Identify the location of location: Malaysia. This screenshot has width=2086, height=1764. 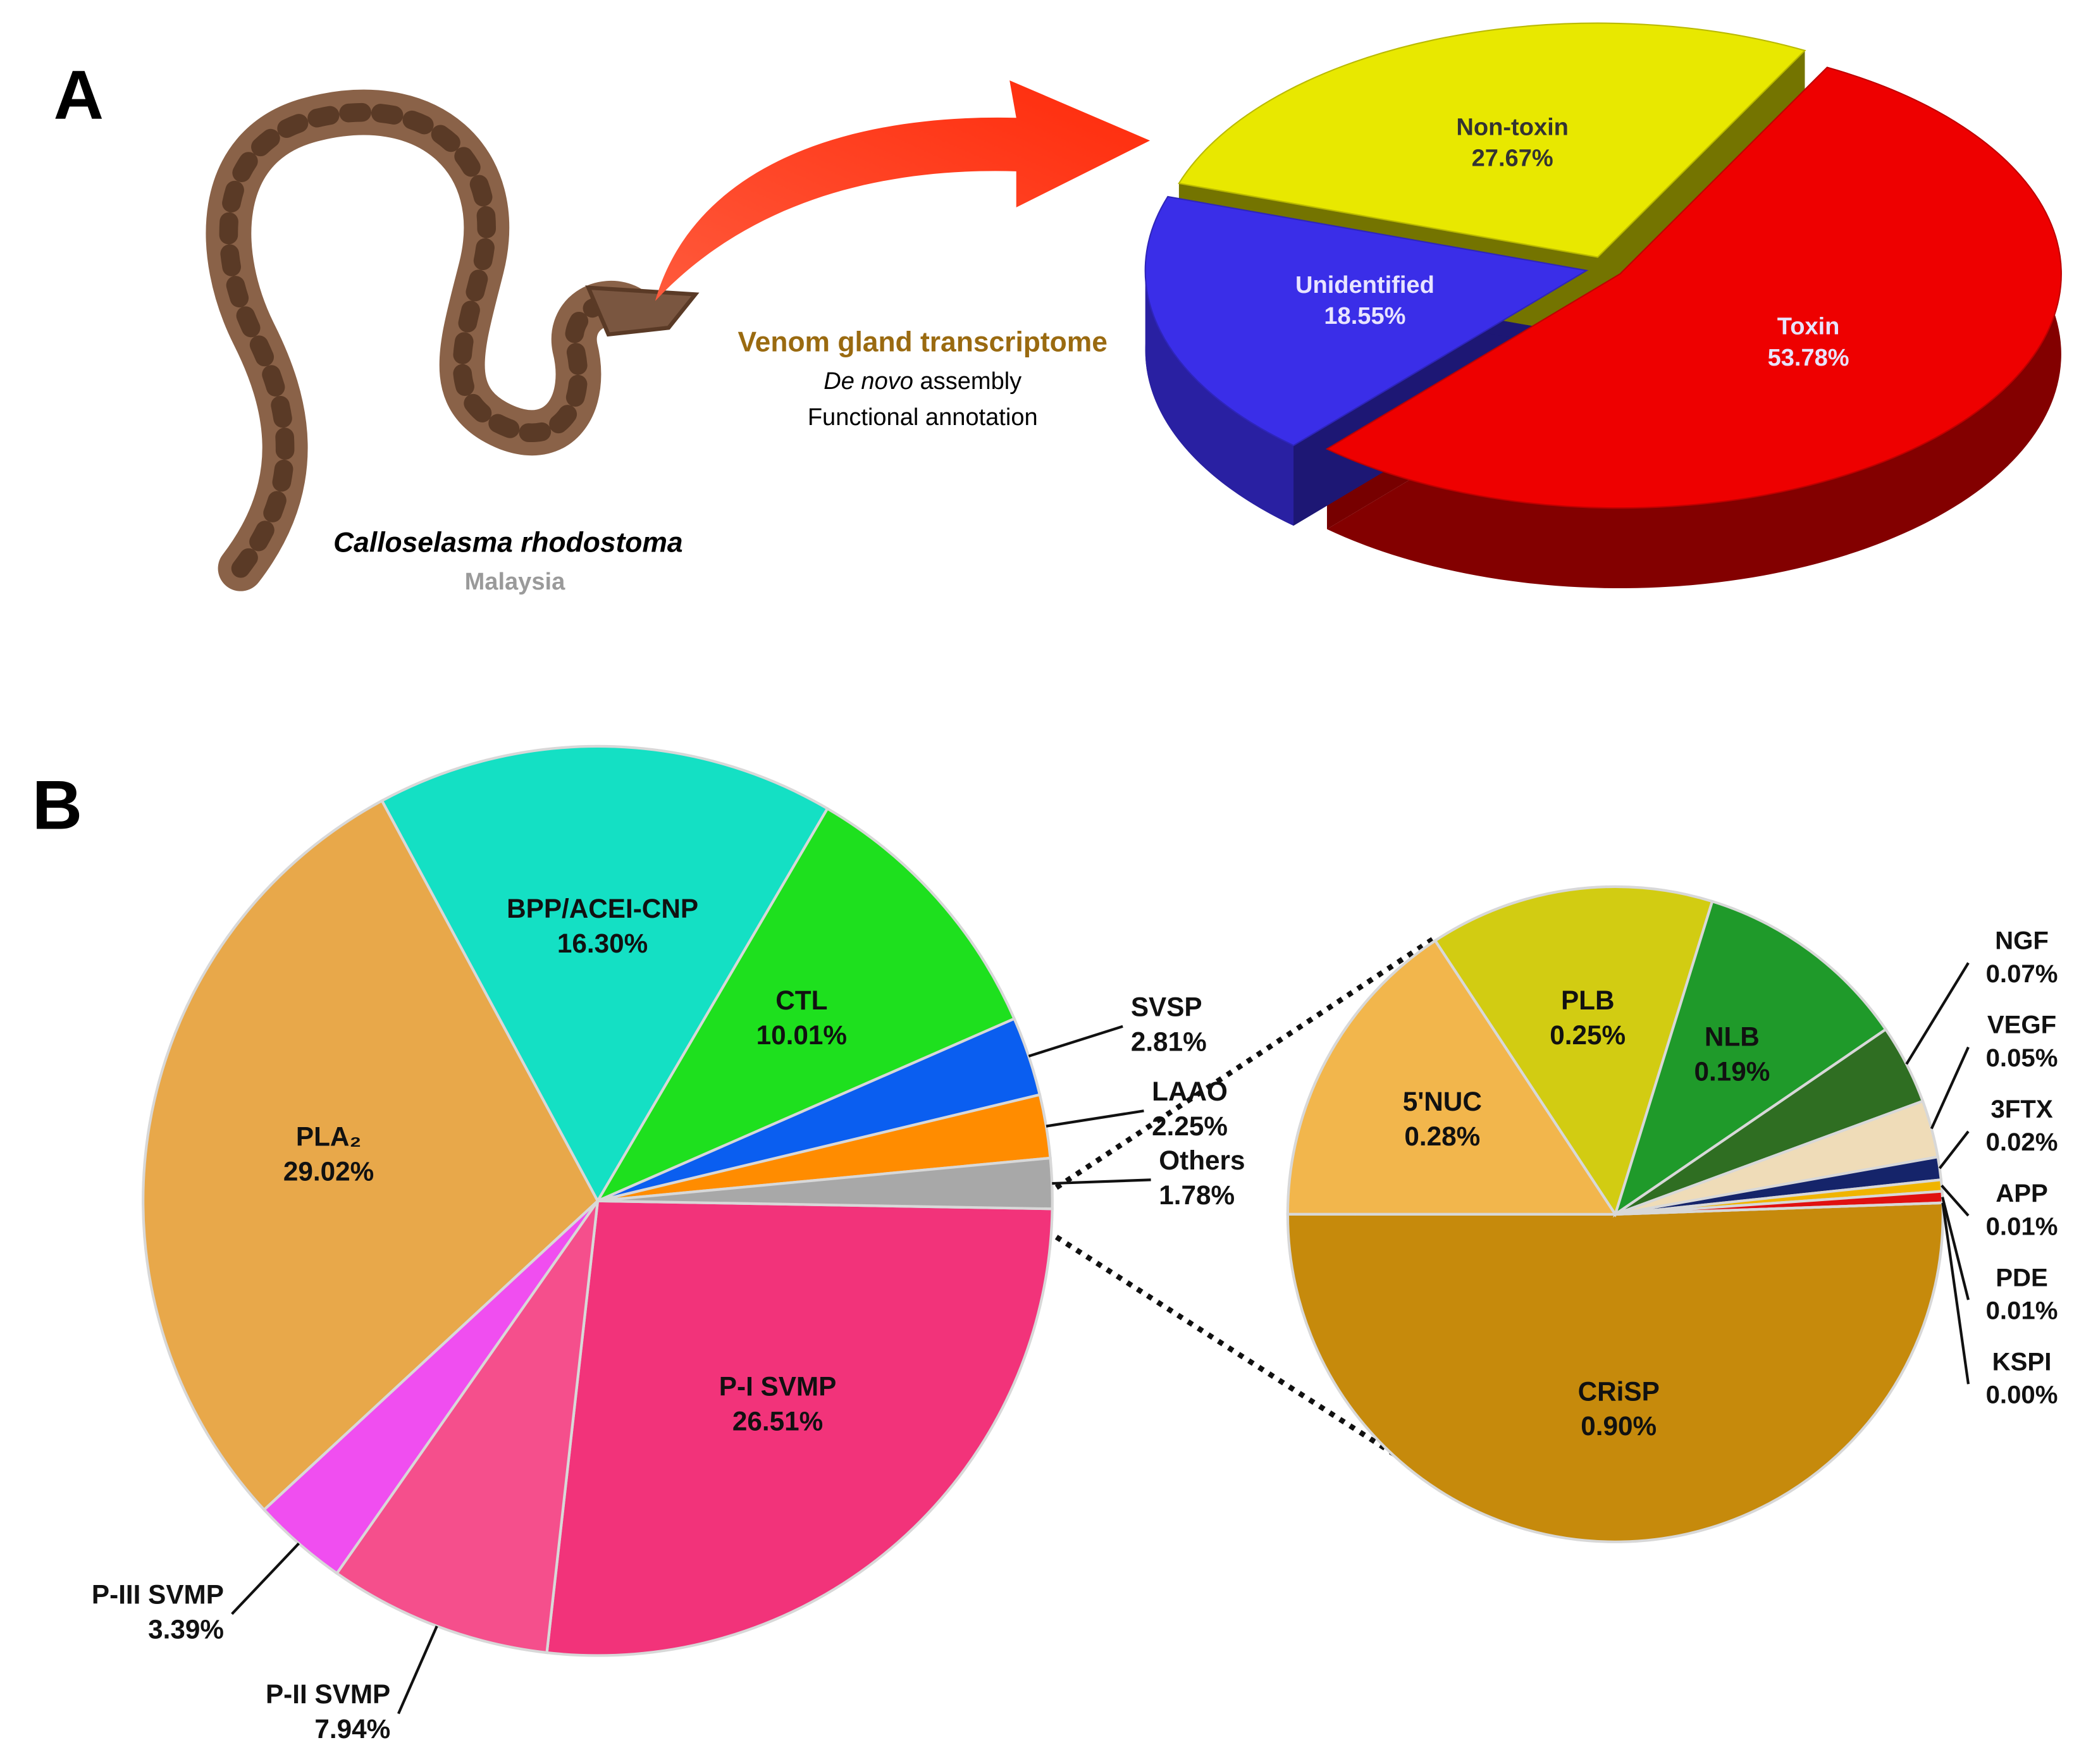
(515, 582).